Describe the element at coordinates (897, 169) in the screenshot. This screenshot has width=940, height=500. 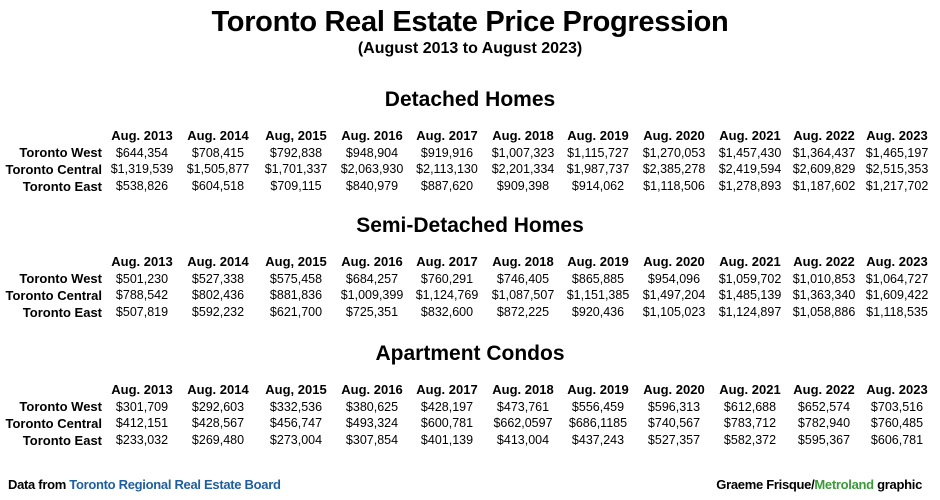
I see `price-cell: $2,515,353` at that location.